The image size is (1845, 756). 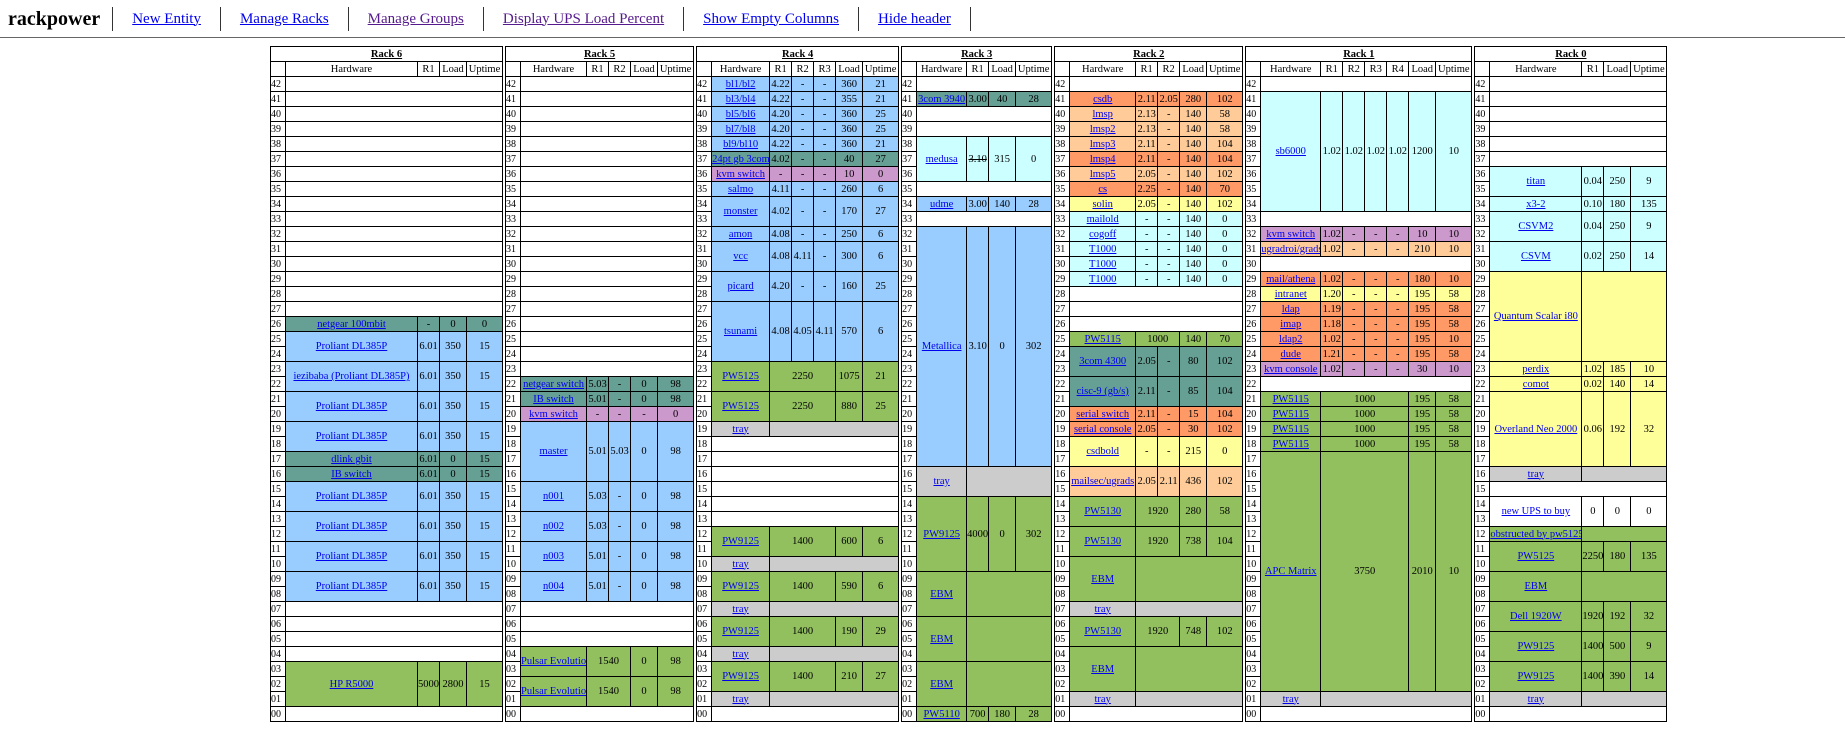 I want to click on hardware-link: netgear 100mbit, so click(x=351, y=324).